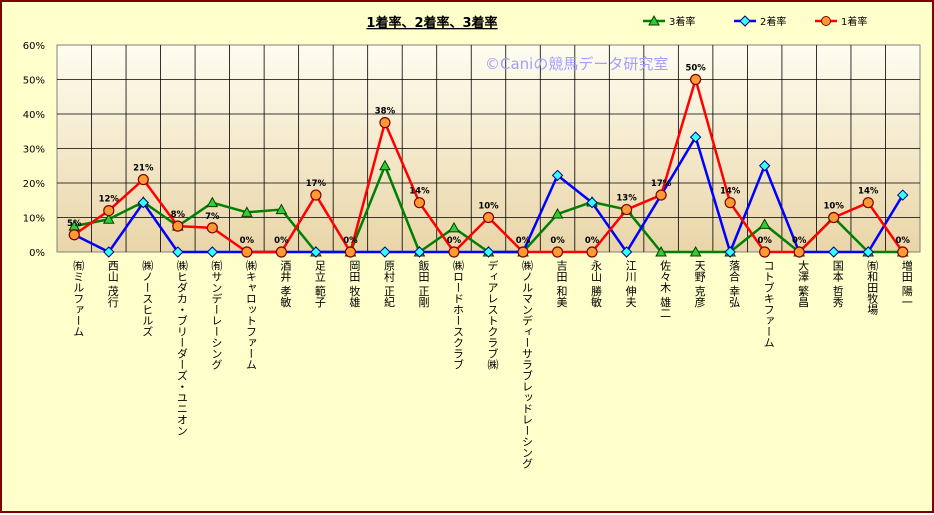 The image size is (934, 515). Describe the element at coordinates (34, 219) in the screenshot. I see `y-tick-label: 10%` at that location.